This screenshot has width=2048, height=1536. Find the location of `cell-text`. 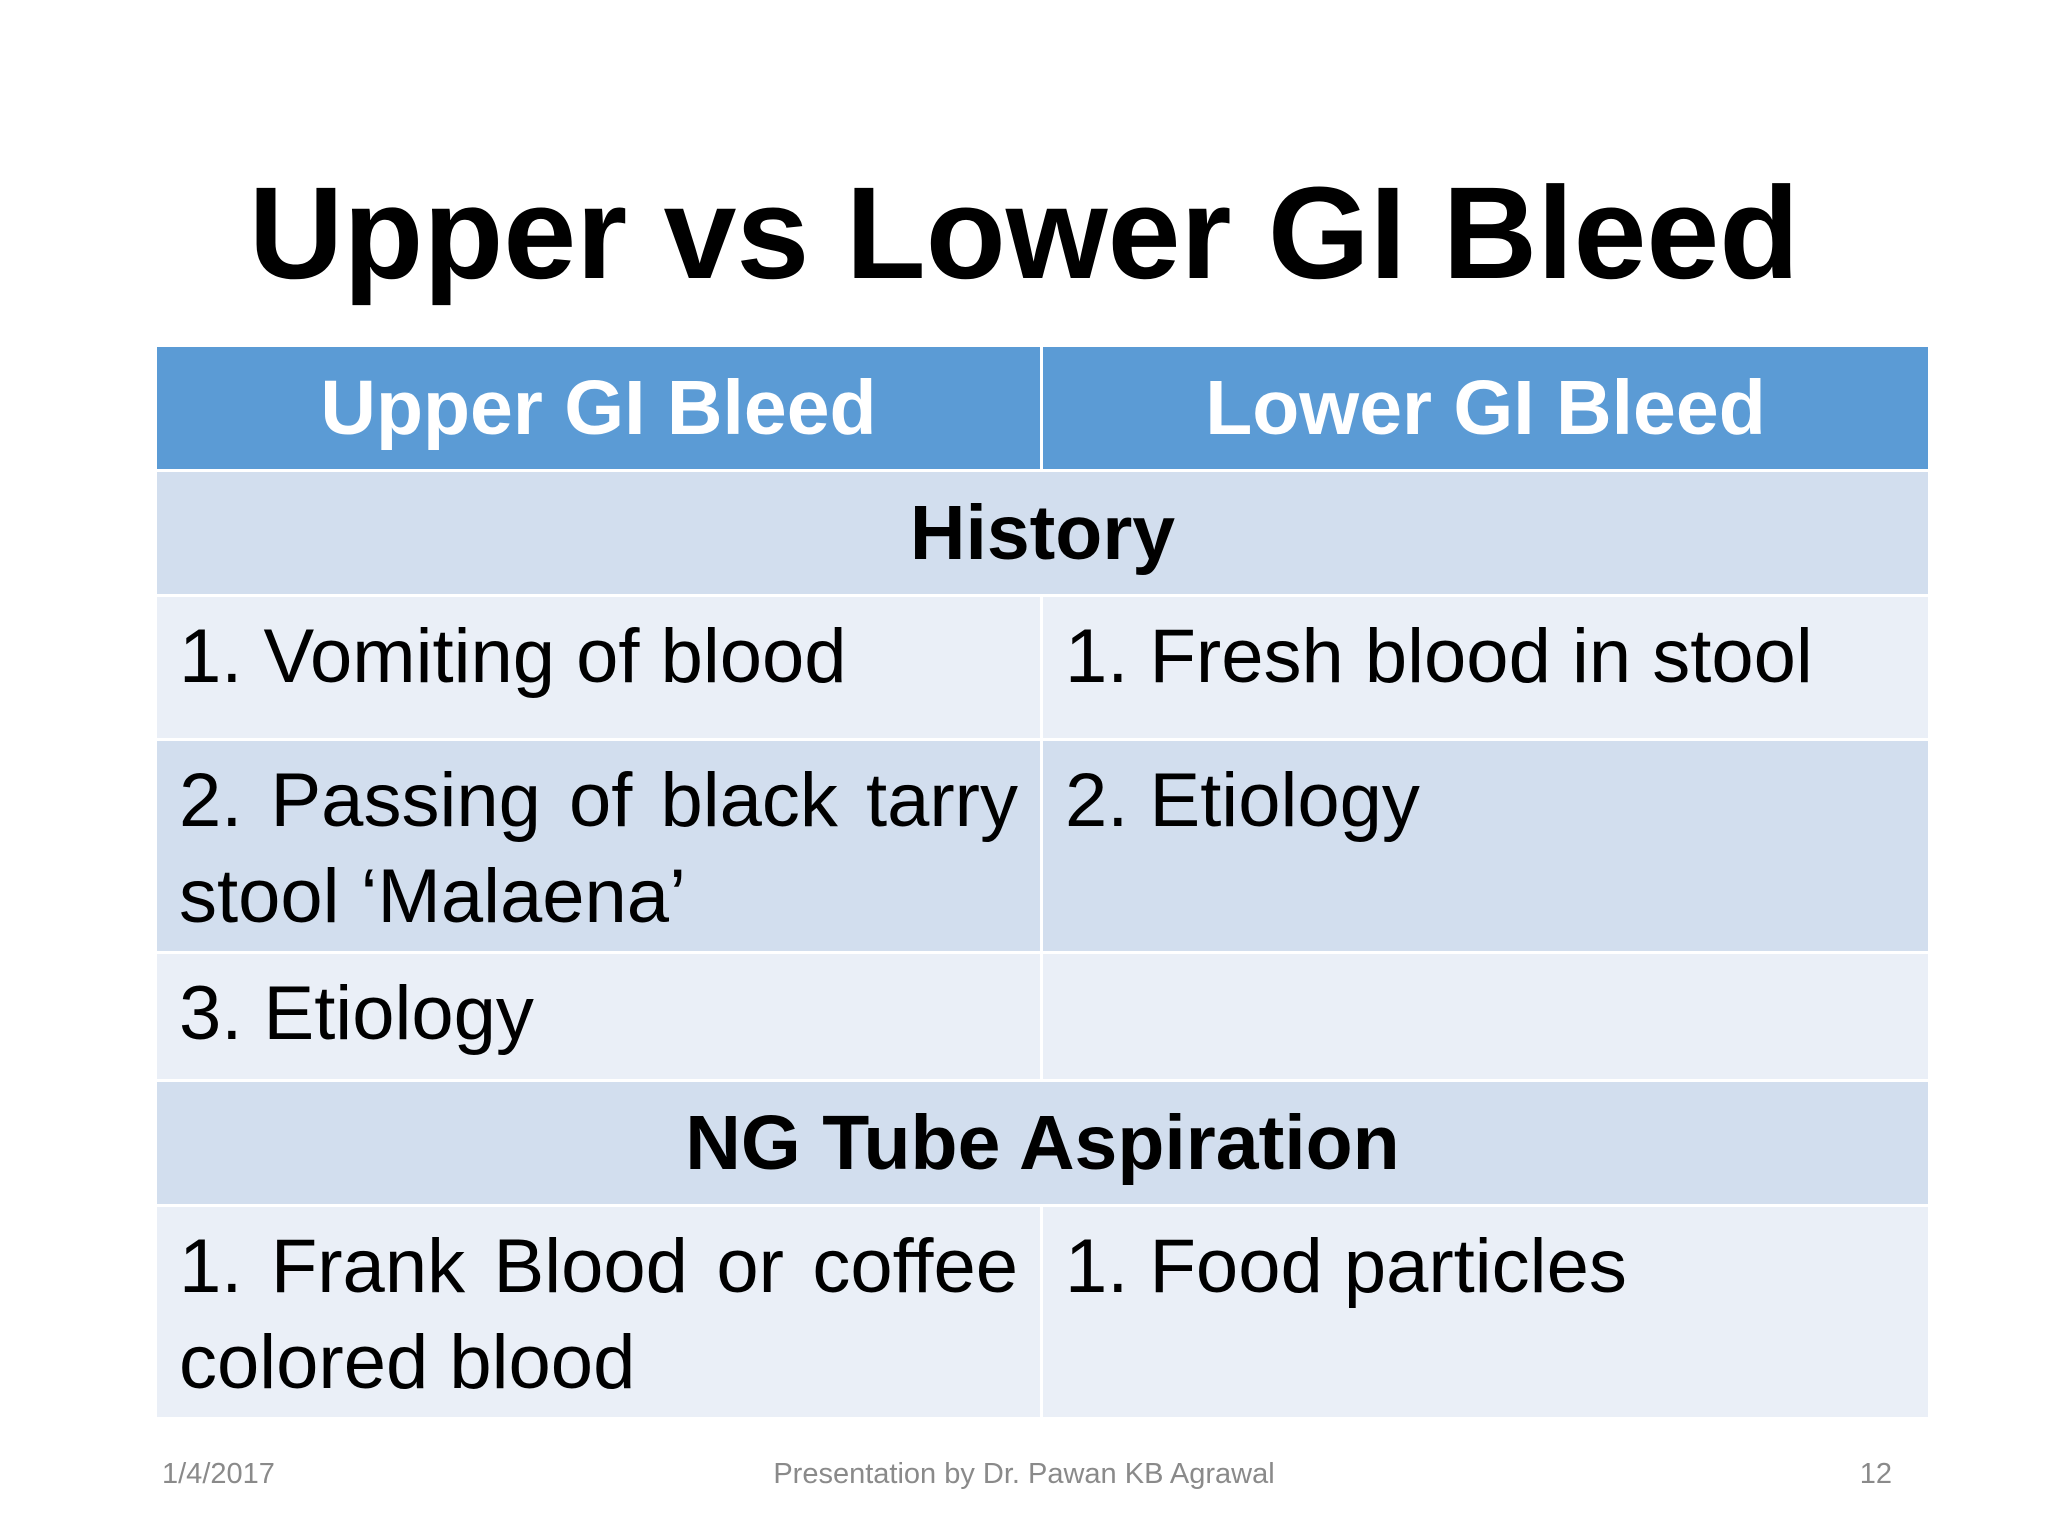

cell-text is located at coordinates (1485, 960).